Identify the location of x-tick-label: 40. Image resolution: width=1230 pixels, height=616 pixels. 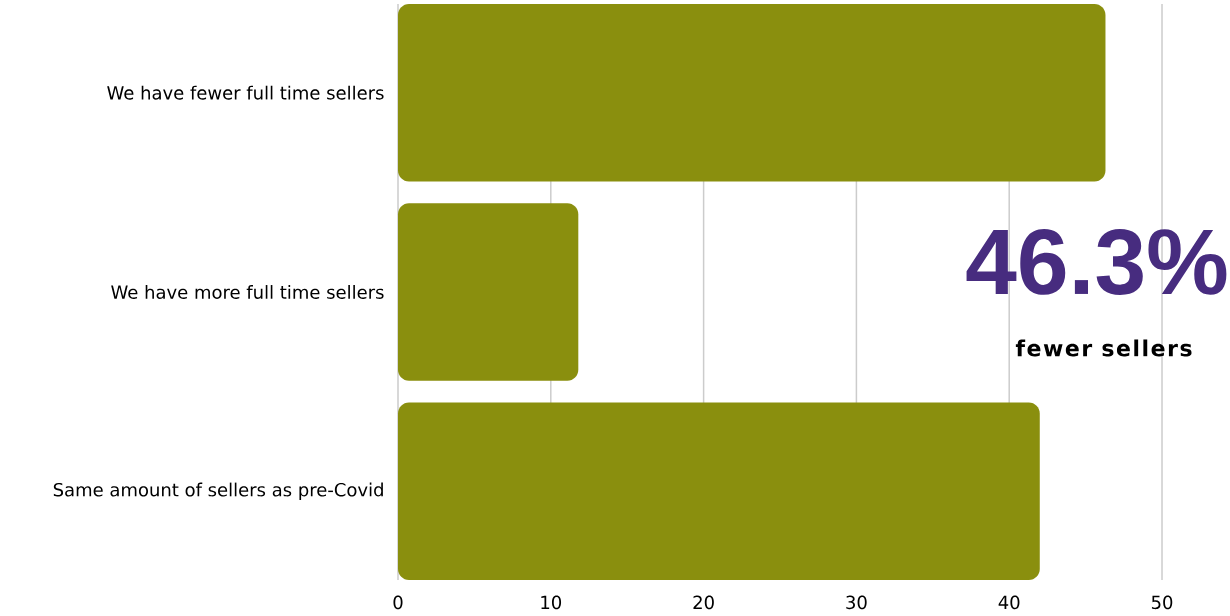
(1009, 602).